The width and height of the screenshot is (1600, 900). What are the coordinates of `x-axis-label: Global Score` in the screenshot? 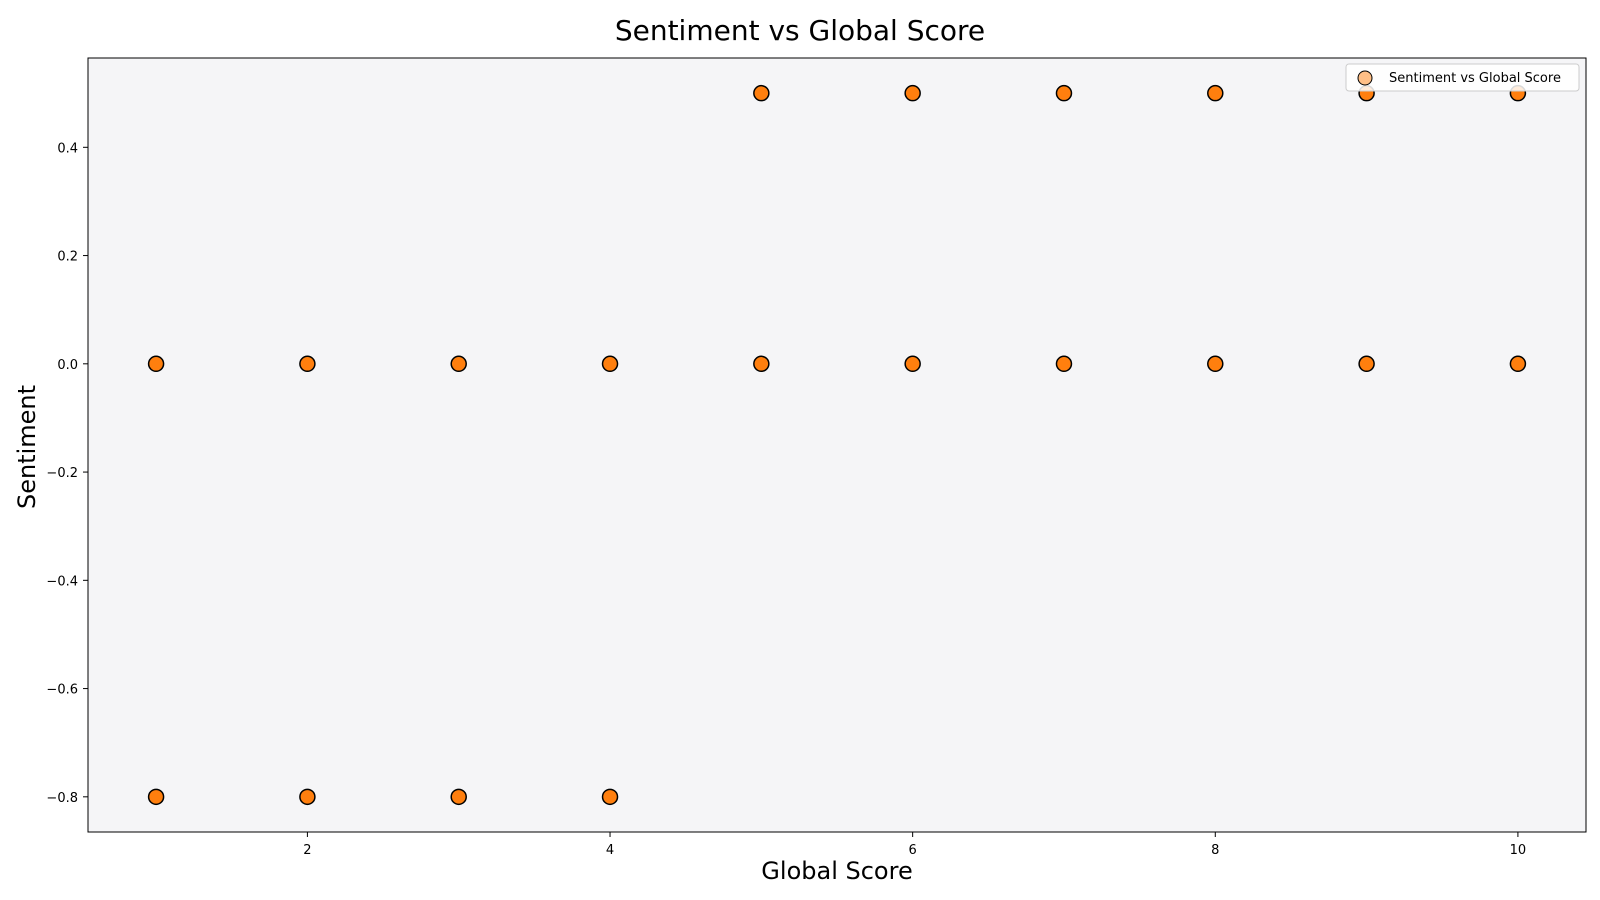 It's located at (836, 871).